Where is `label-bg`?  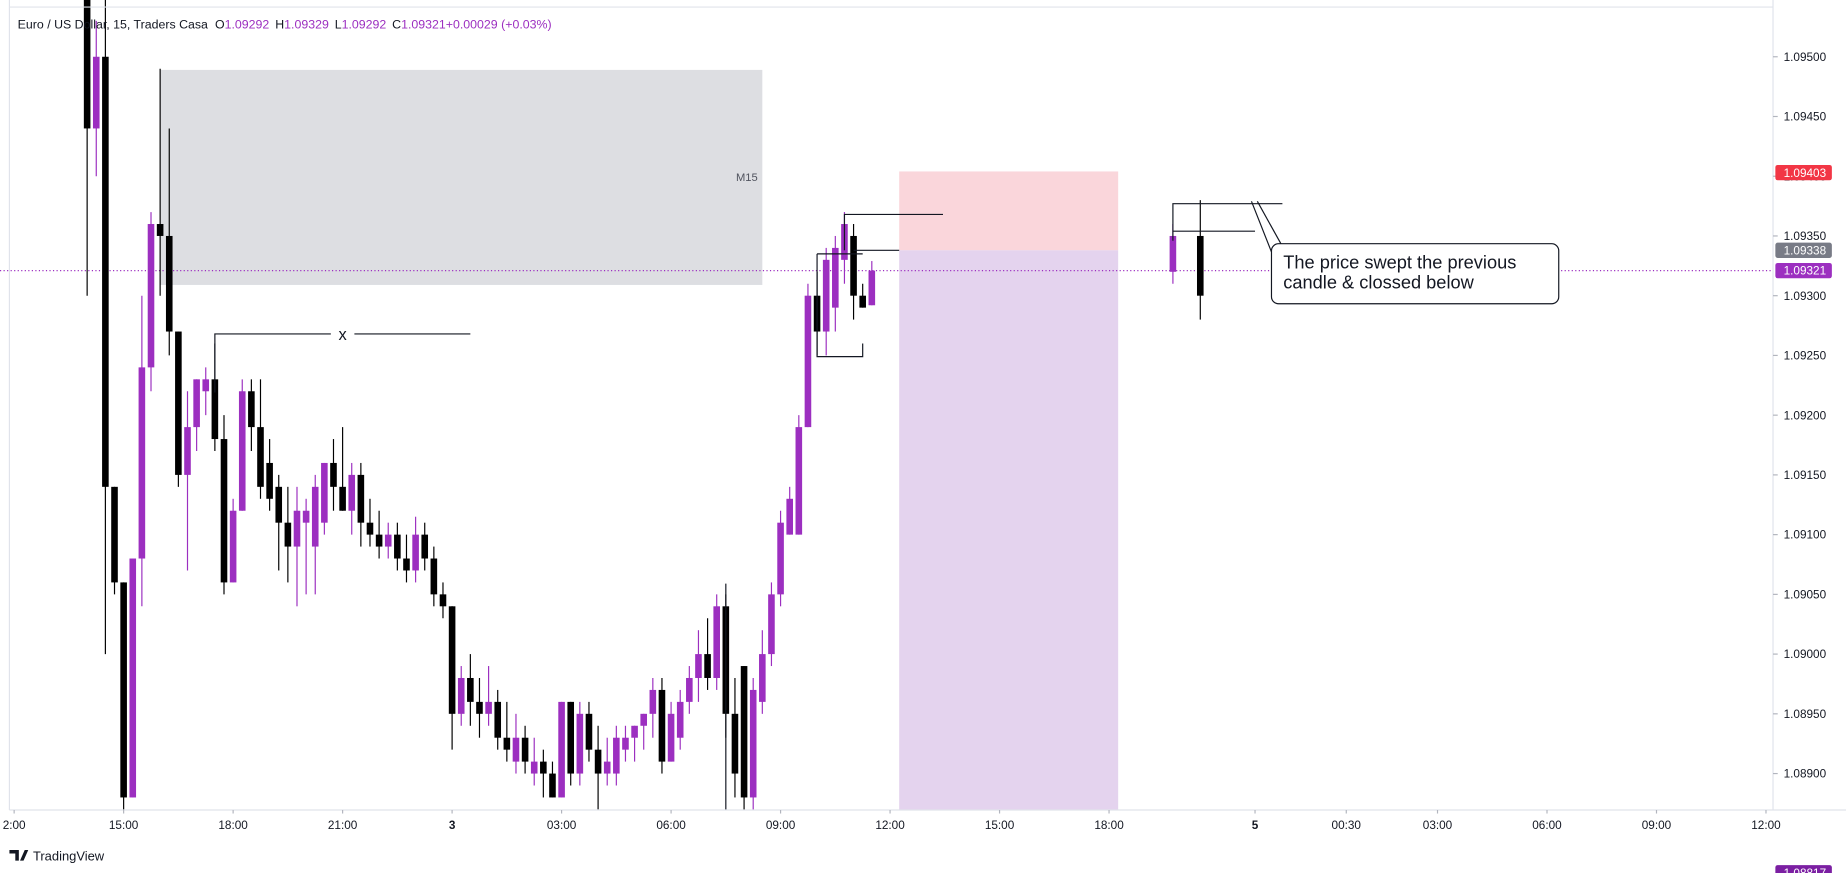 label-bg is located at coordinates (342, 333).